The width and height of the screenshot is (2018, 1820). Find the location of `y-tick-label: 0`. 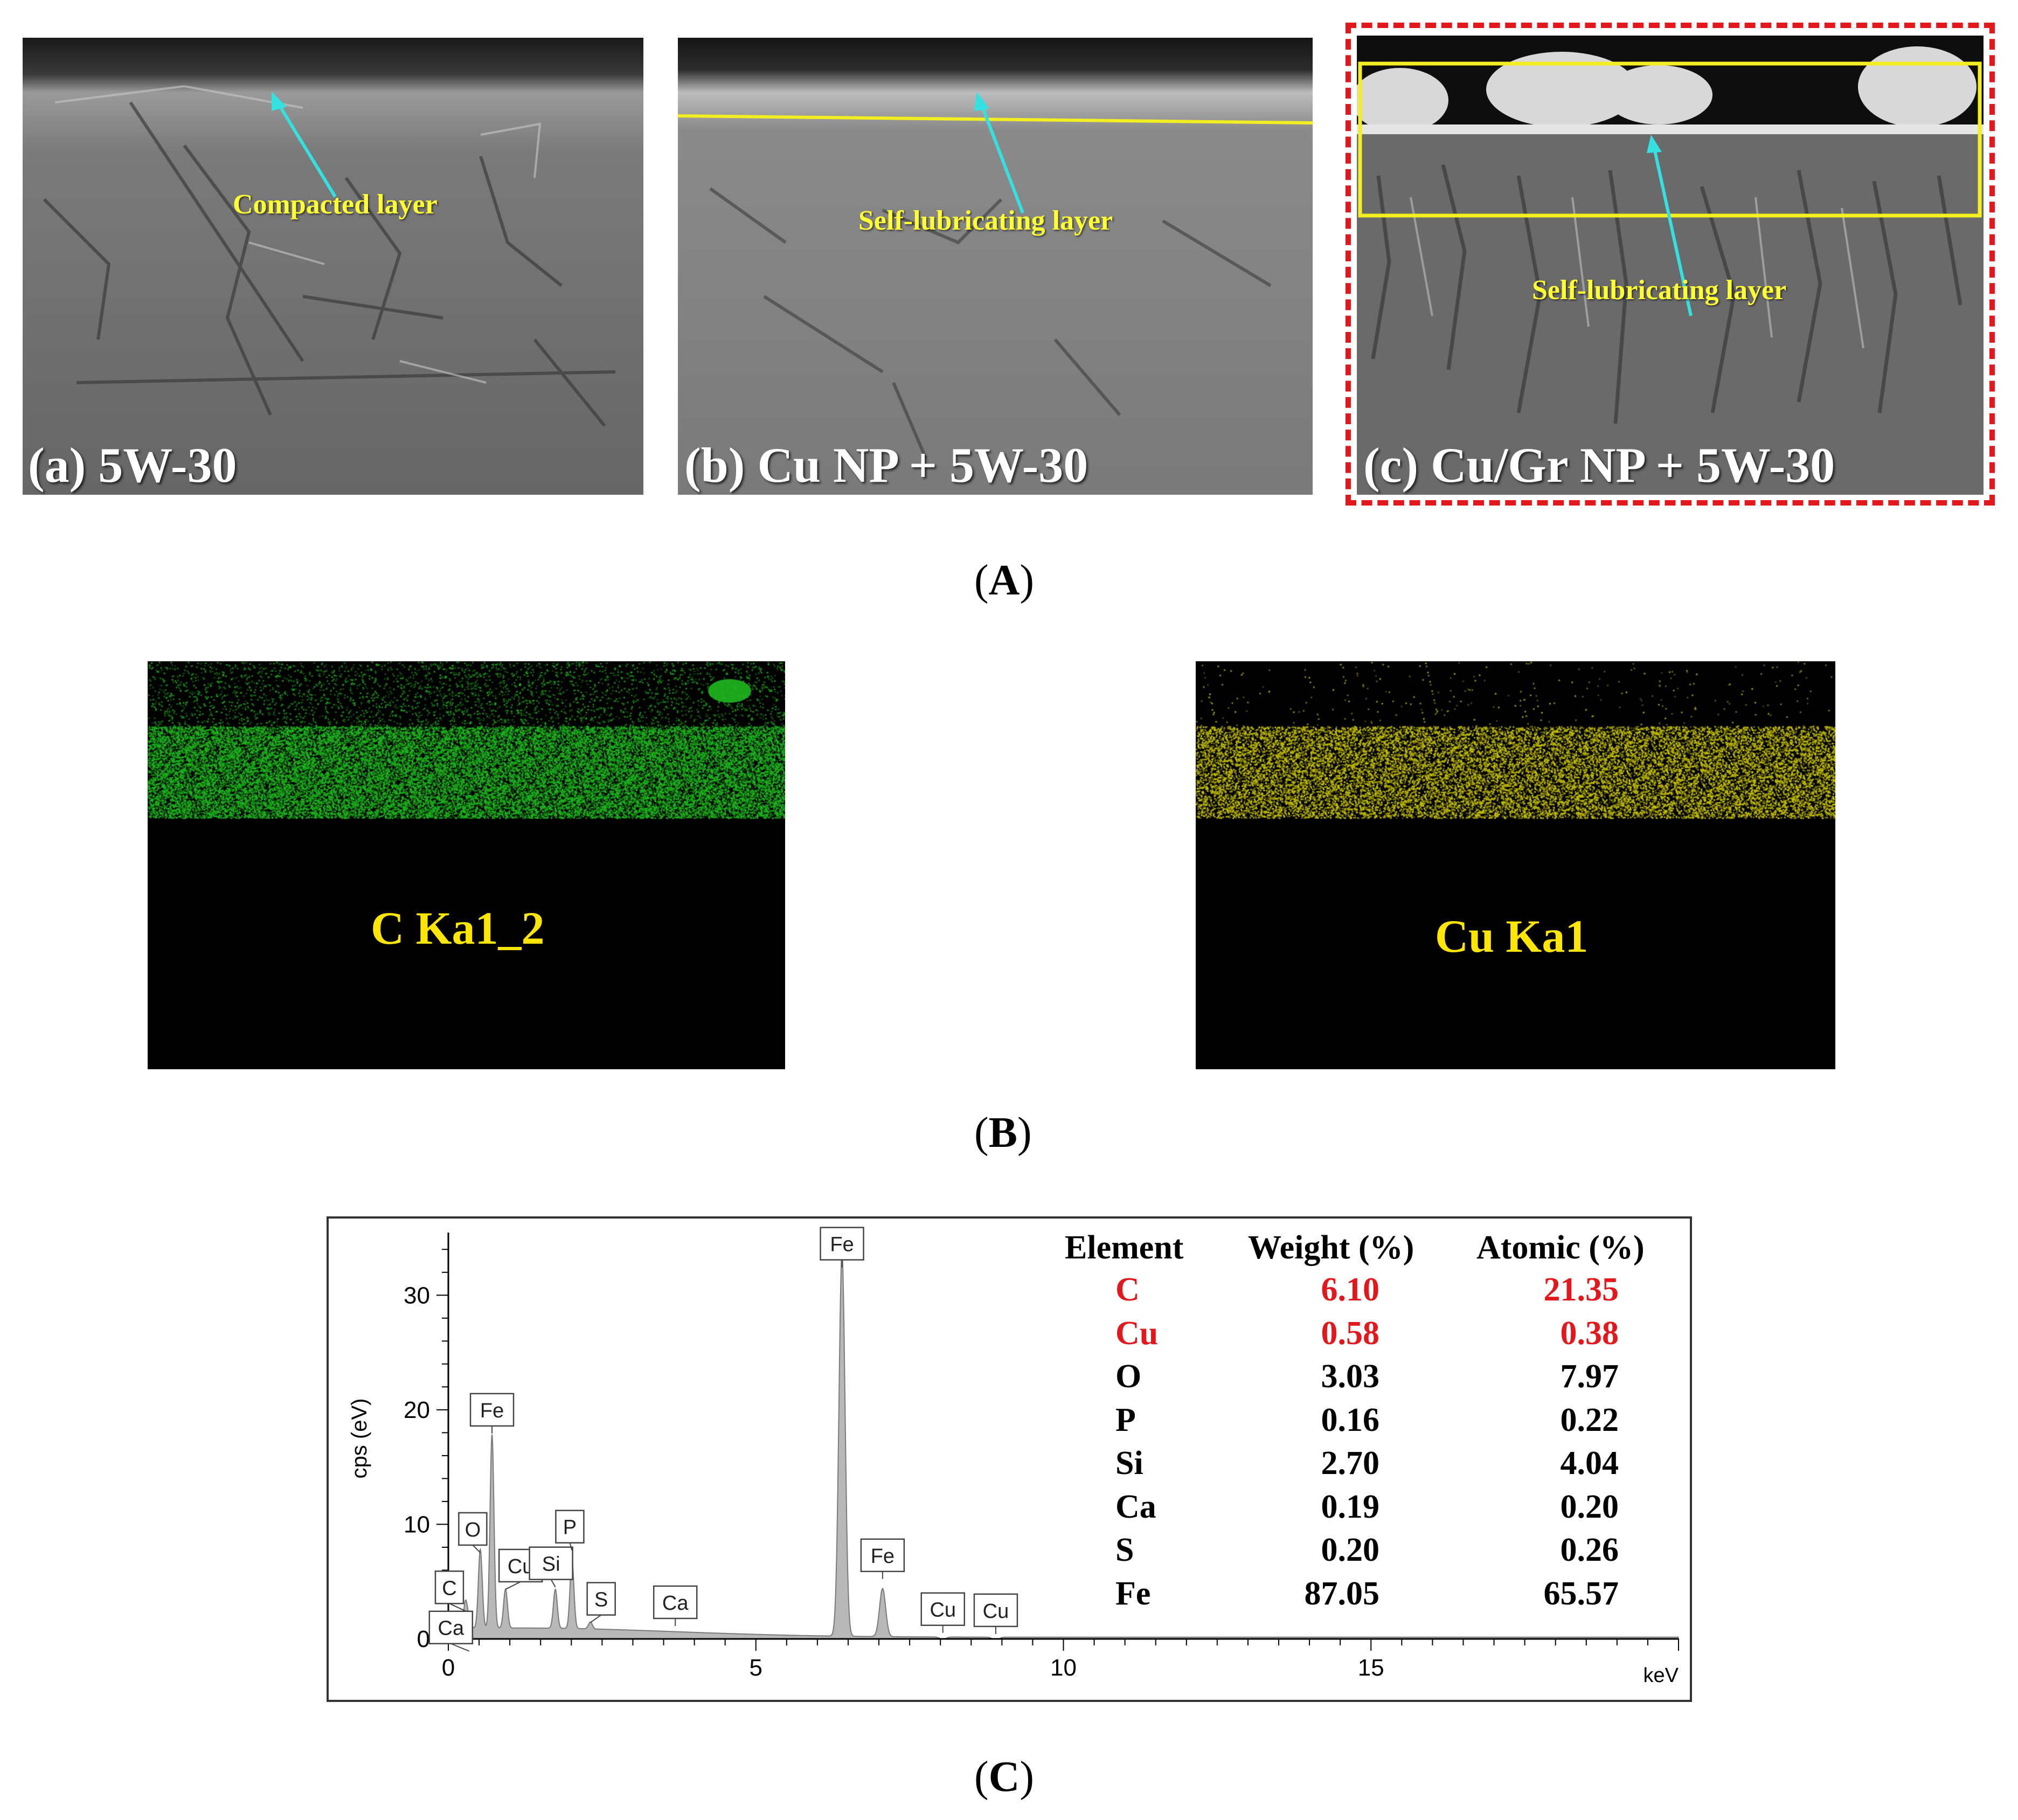

y-tick-label: 0 is located at coordinates (424, 1639).